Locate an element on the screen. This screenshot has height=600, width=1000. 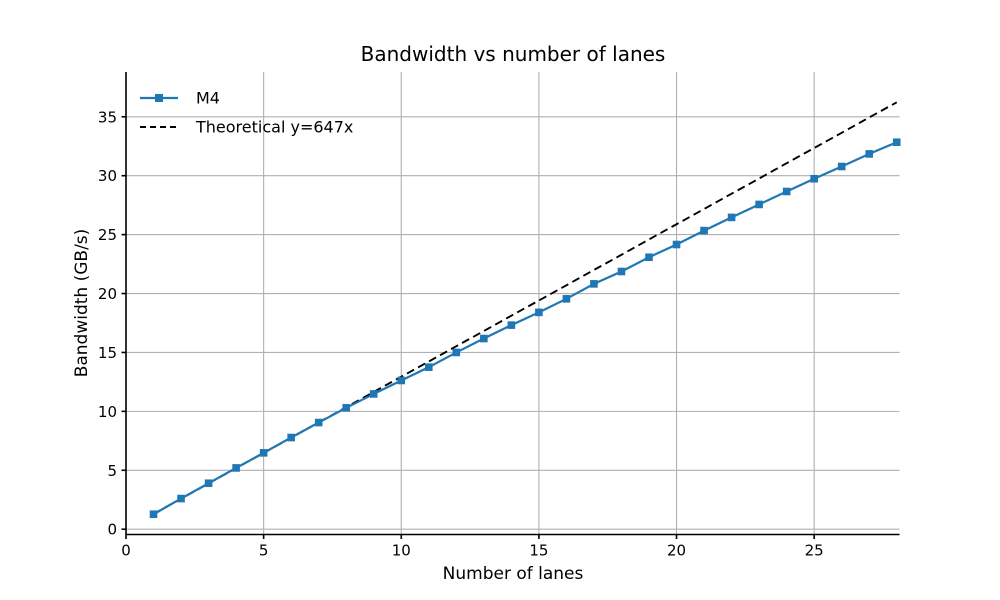
y-axis-label: Bandwidth (GB/s) is located at coordinates (82, 303).